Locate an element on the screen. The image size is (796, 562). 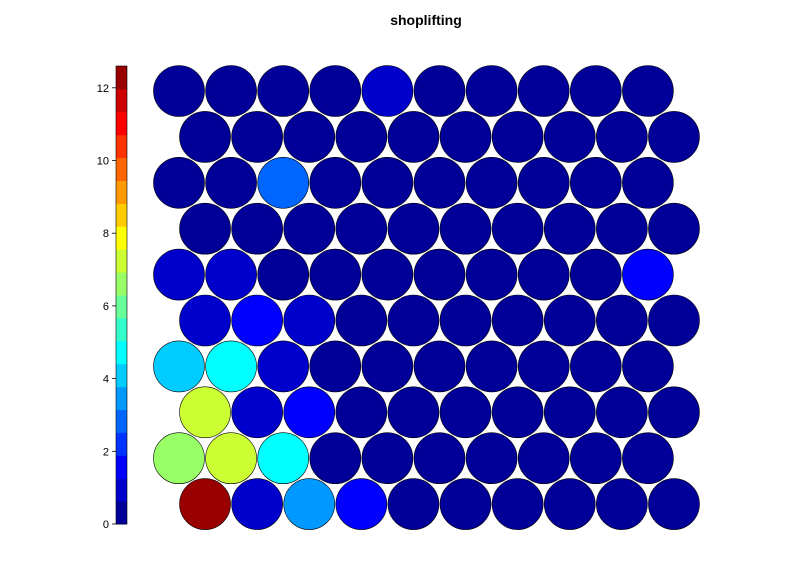
colorbar-border is located at coordinates (121, 295).